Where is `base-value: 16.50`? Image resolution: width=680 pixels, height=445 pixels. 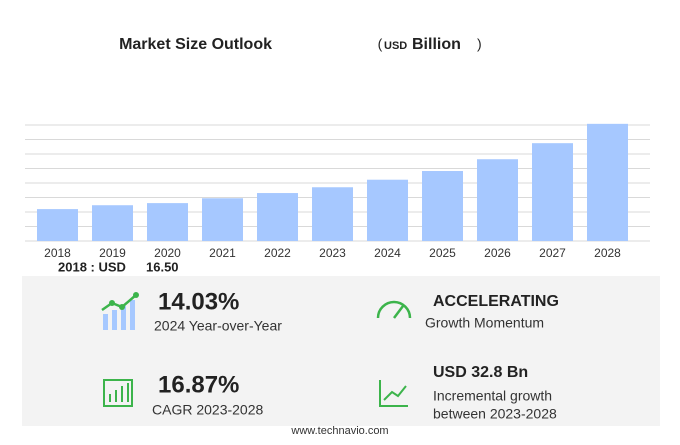 base-value: 16.50 is located at coordinates (162, 266).